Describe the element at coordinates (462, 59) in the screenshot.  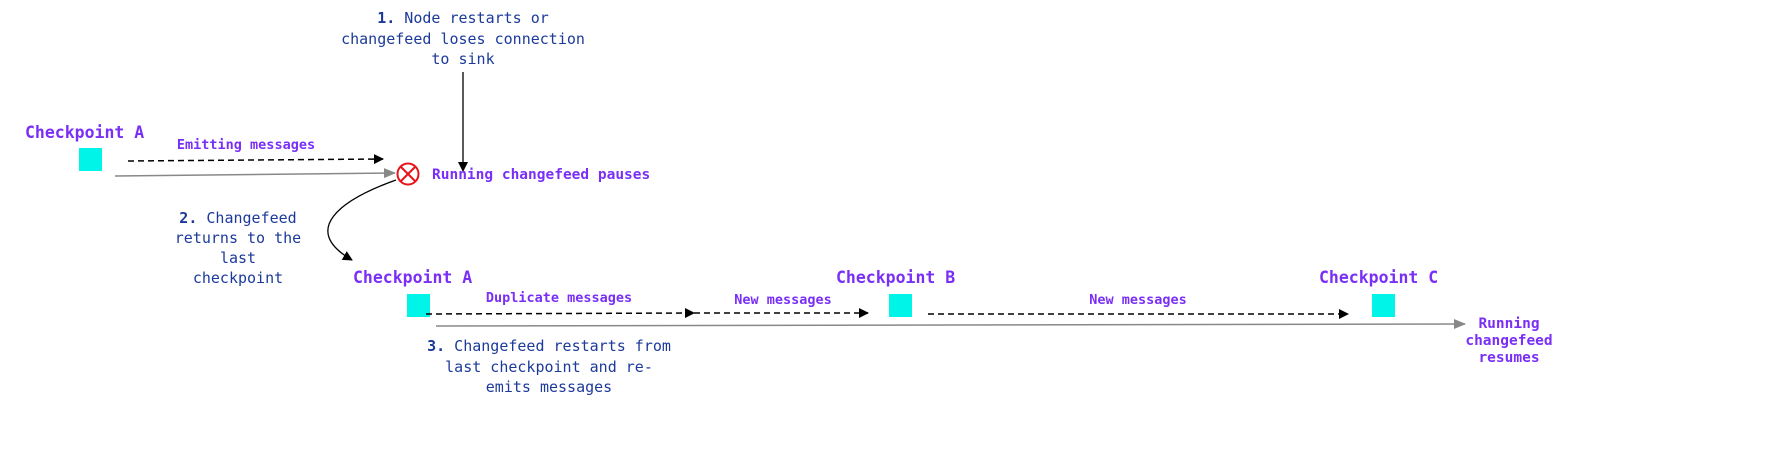
I see `step1-line3: to sink` at that location.